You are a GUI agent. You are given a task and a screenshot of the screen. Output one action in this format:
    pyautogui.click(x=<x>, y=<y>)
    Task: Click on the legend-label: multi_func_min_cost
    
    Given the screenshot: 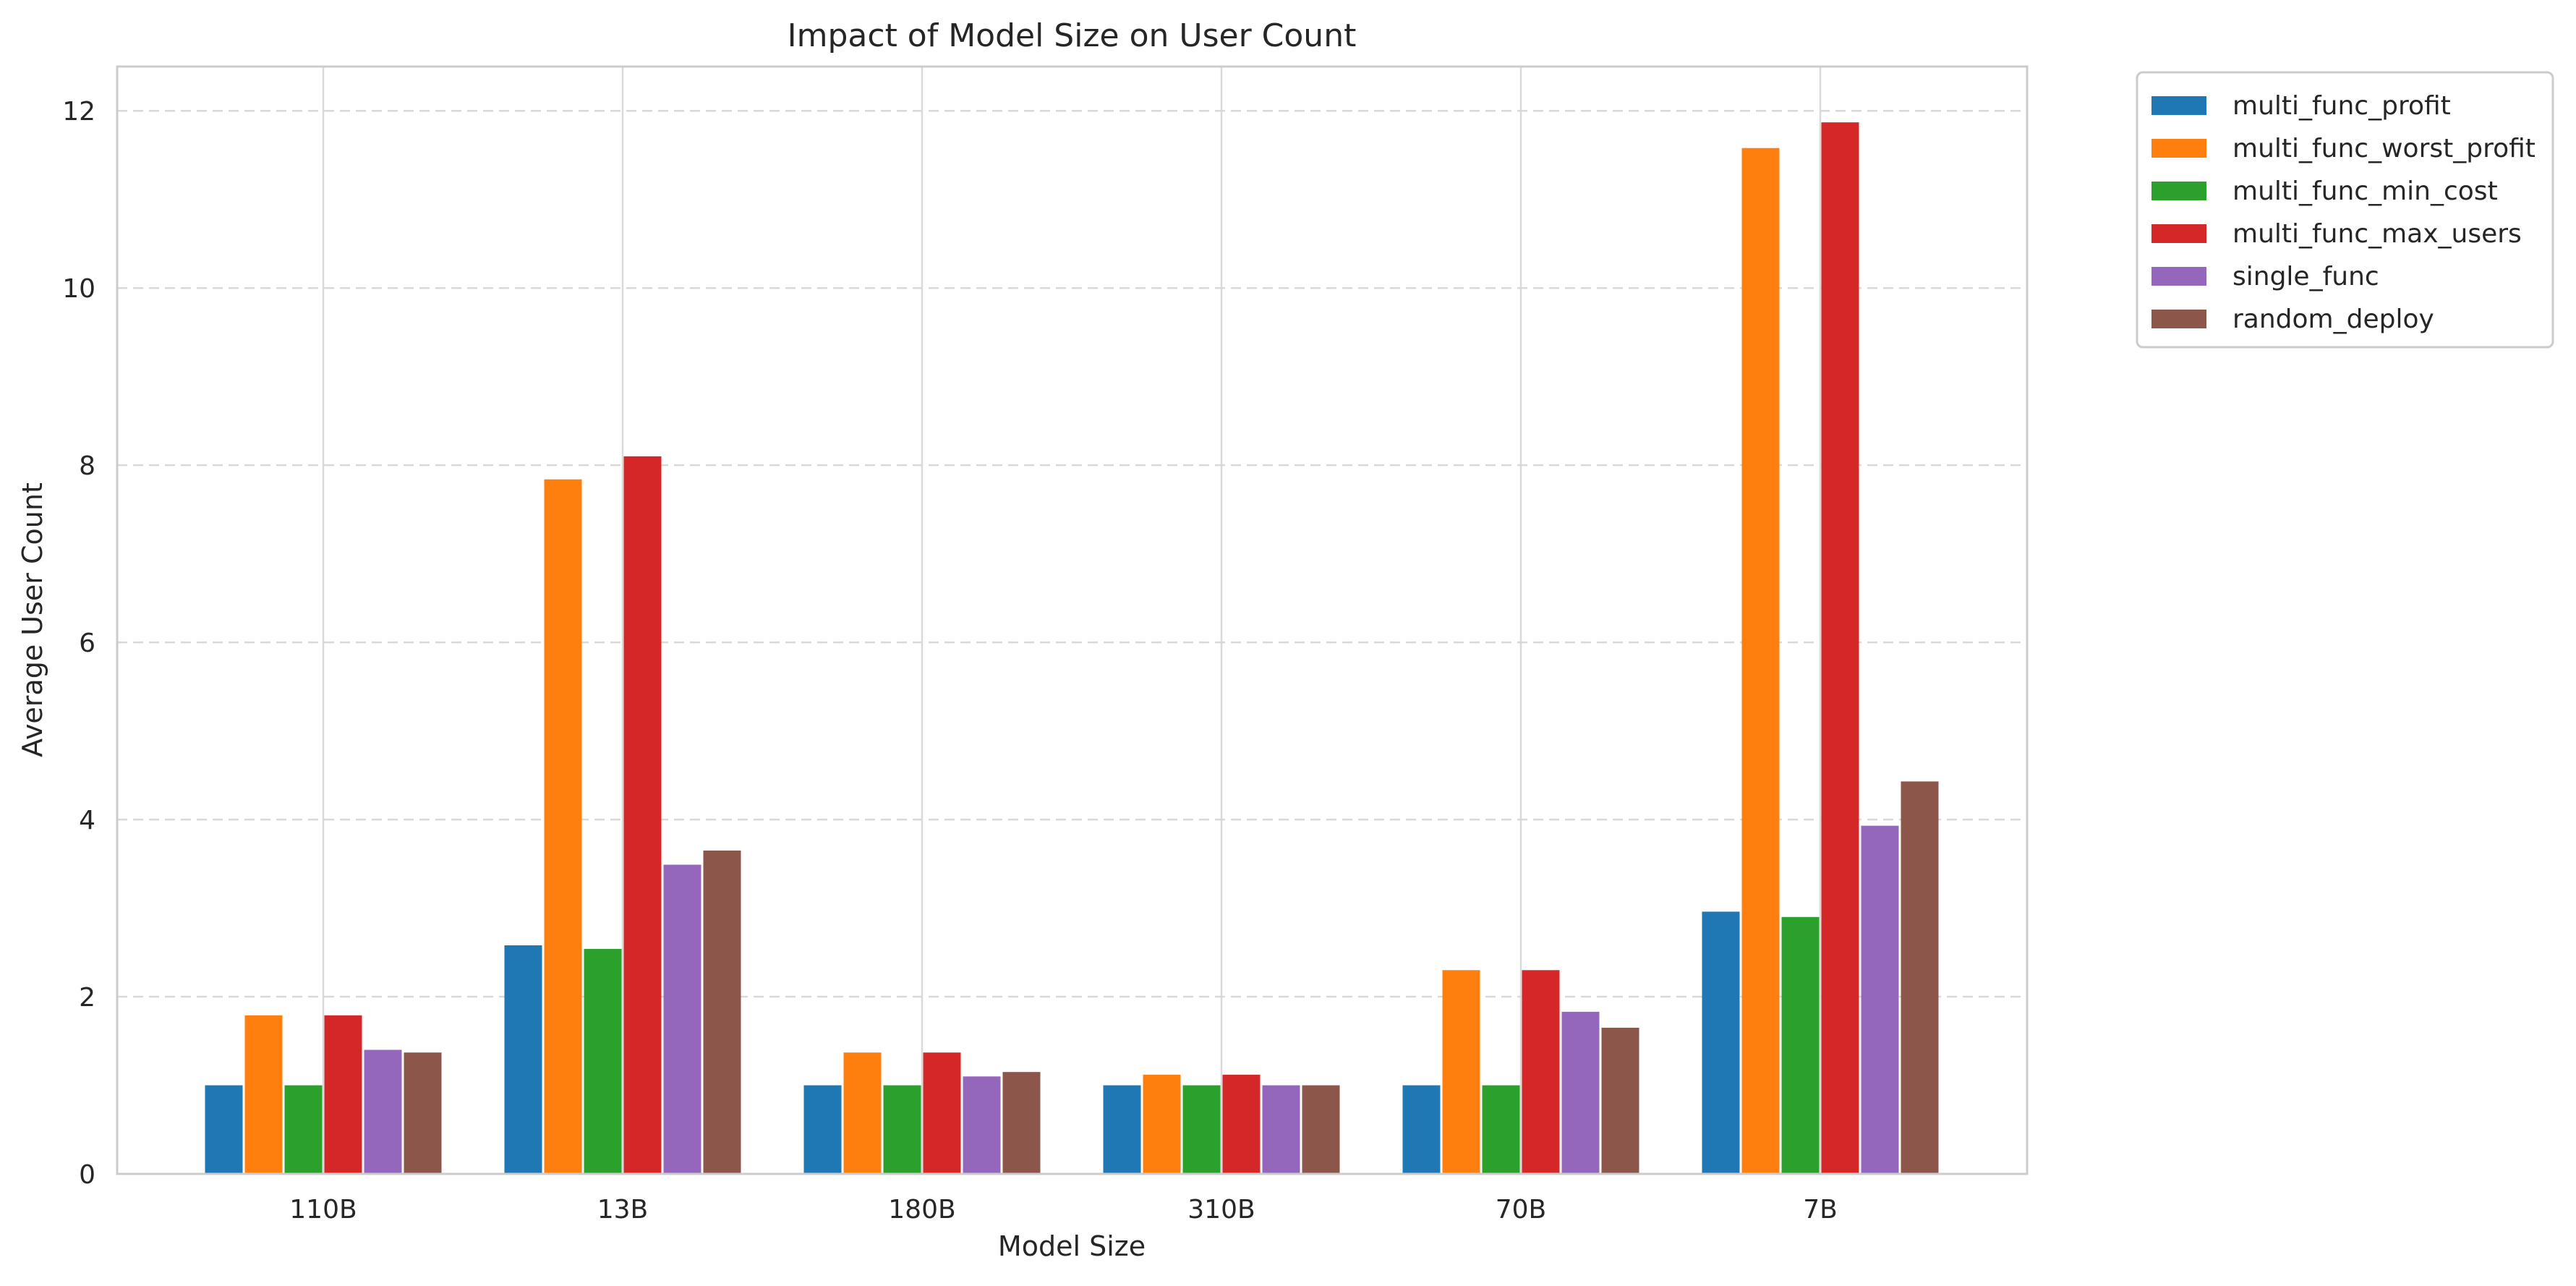 What is the action you would take?
    pyautogui.click(x=2365, y=191)
    